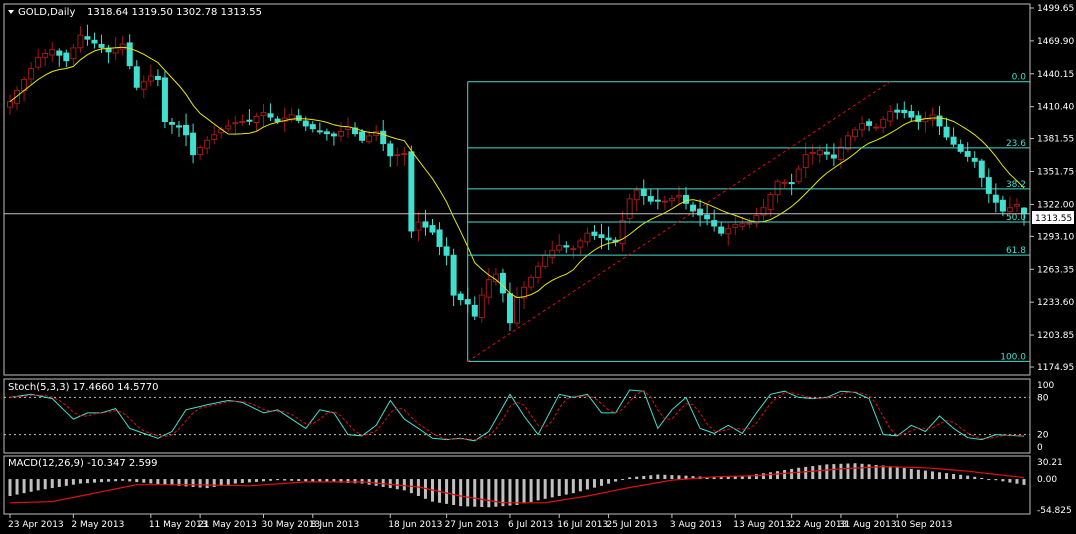  I want to click on time-tick-label: 31 Aug 2013, so click(868, 525).